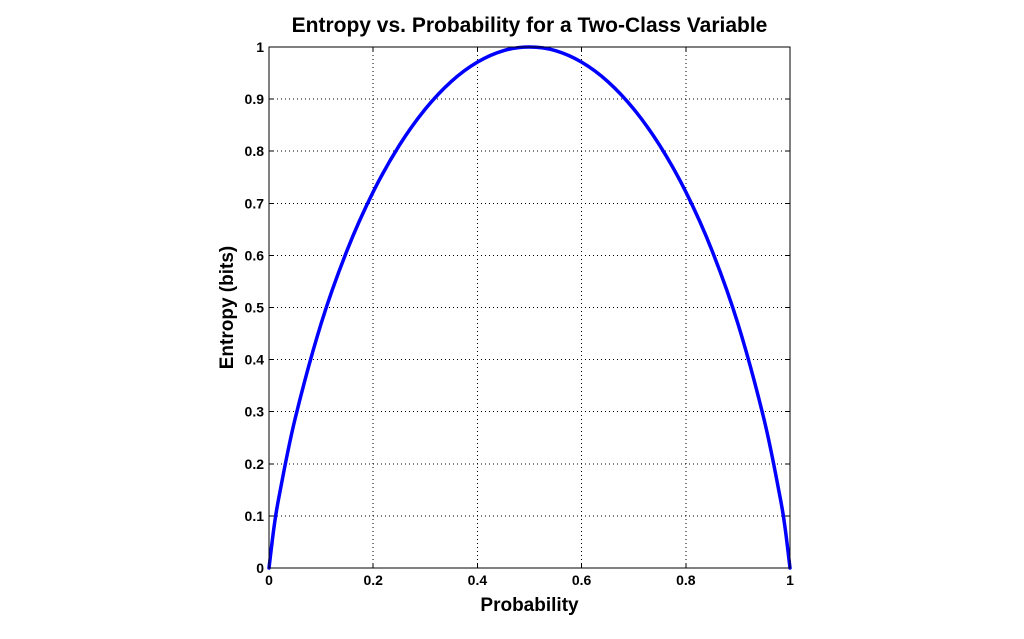  What do you see at coordinates (478, 580) in the screenshot?
I see `x-tick-label: 0.4` at bounding box center [478, 580].